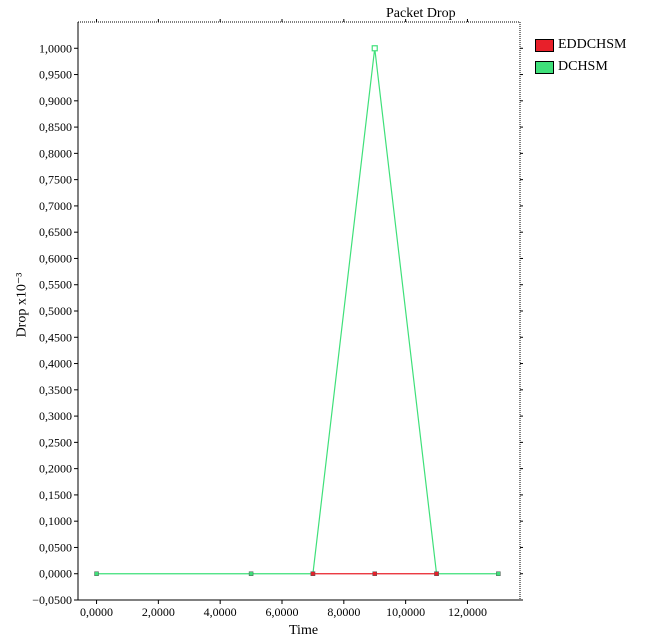 This screenshot has width=654, height=640. What do you see at coordinates (55, 364) in the screenshot?
I see `y-tick-label: 0,4000` at bounding box center [55, 364].